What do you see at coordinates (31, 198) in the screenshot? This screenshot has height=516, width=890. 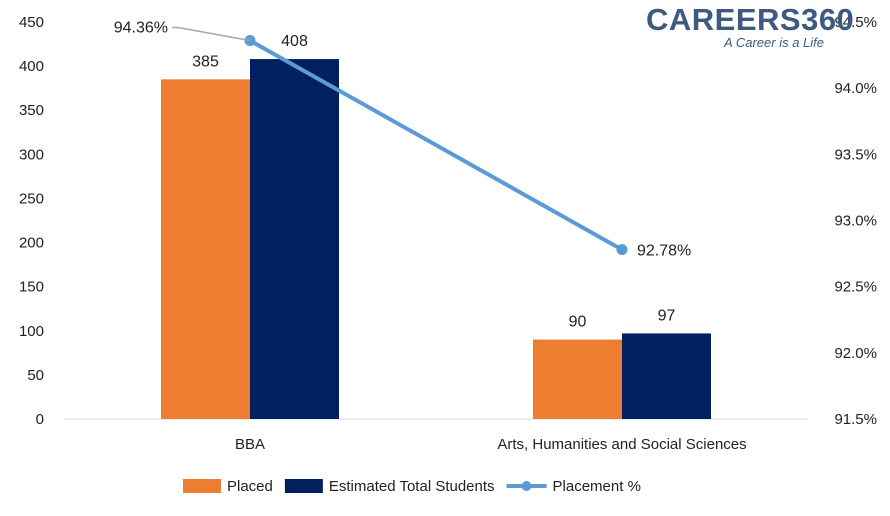 I see `left-tick-label: 250` at bounding box center [31, 198].